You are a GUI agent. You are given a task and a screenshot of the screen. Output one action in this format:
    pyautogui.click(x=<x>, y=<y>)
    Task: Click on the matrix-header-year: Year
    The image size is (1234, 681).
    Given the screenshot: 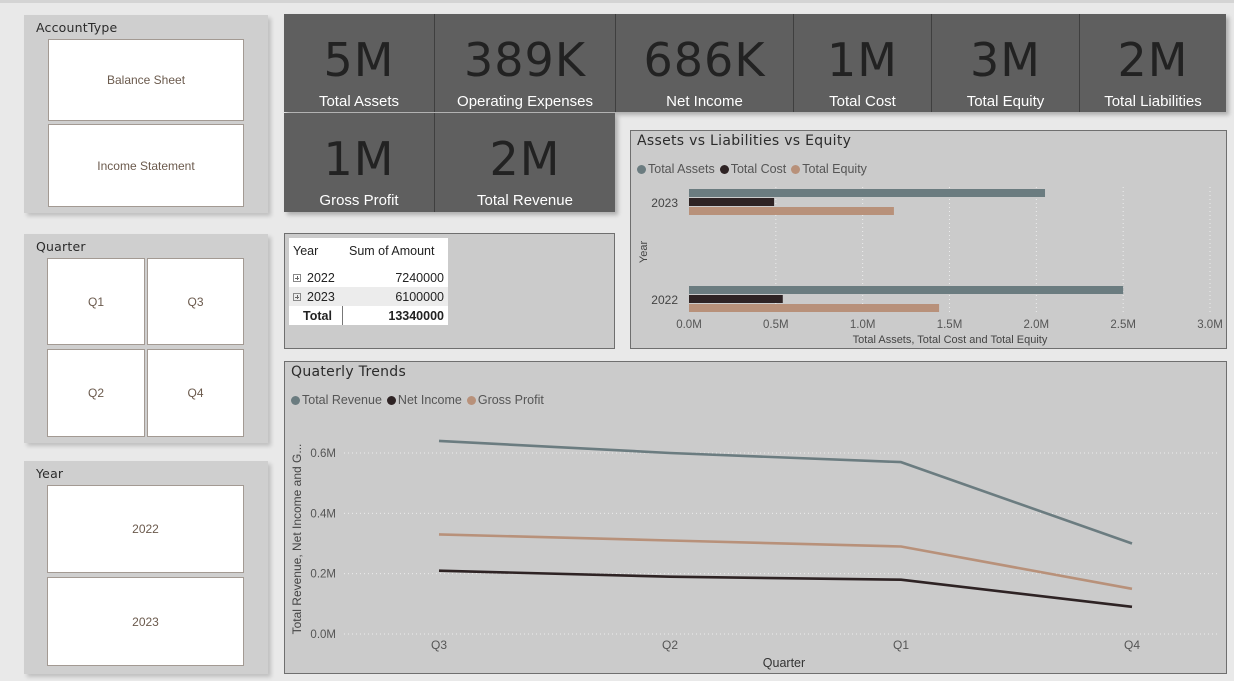 What is the action you would take?
    pyautogui.click(x=306, y=250)
    